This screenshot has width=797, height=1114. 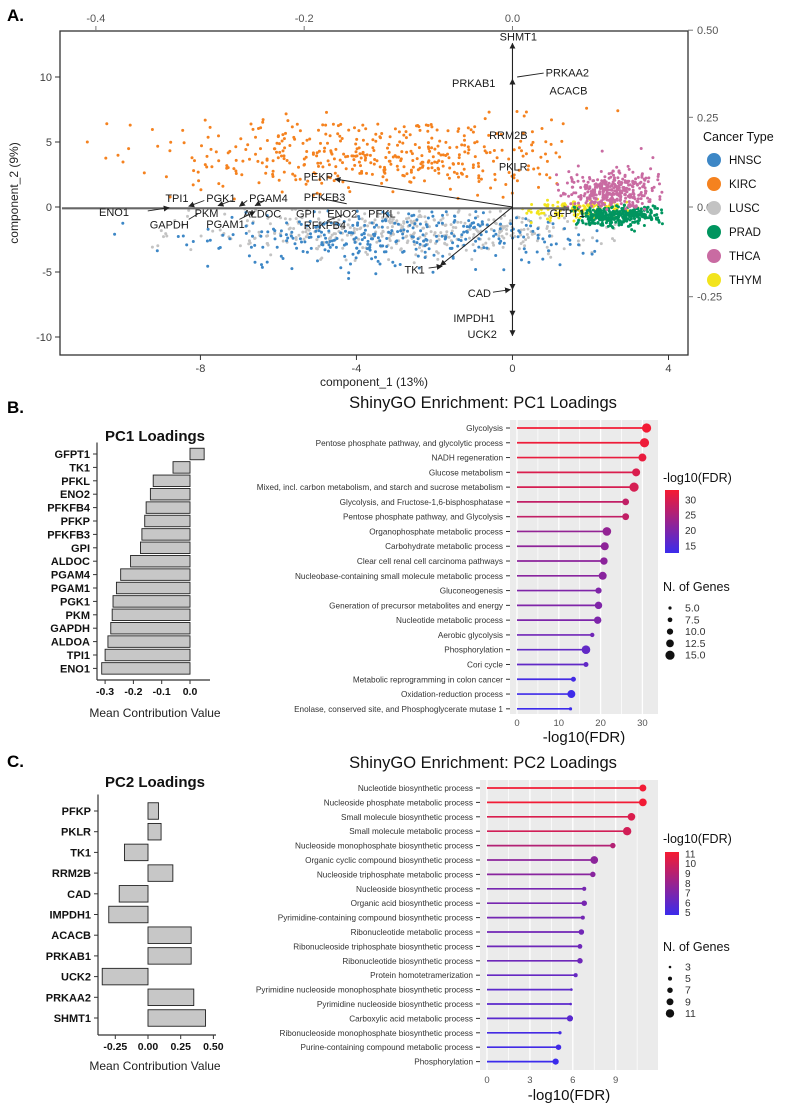 What do you see at coordinates (352, 153) in the screenshot?
I see `scatter-cluster-KIRC` at bounding box center [352, 153].